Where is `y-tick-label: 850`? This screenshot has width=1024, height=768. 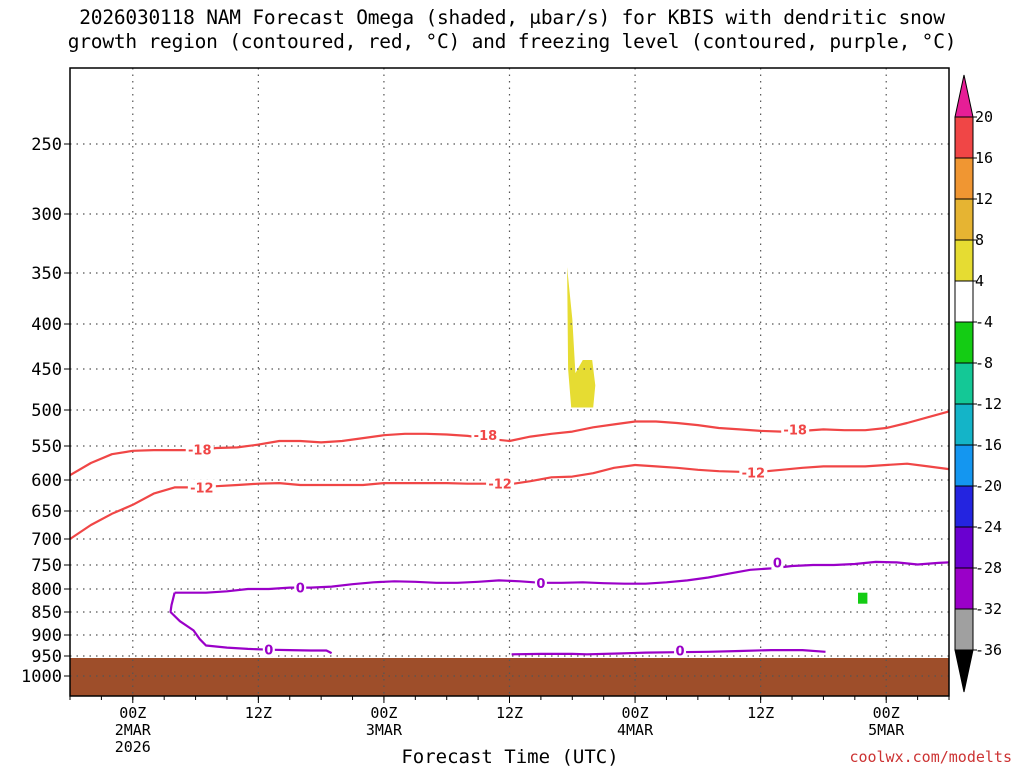 y-tick-label: 850 is located at coordinates (46, 613).